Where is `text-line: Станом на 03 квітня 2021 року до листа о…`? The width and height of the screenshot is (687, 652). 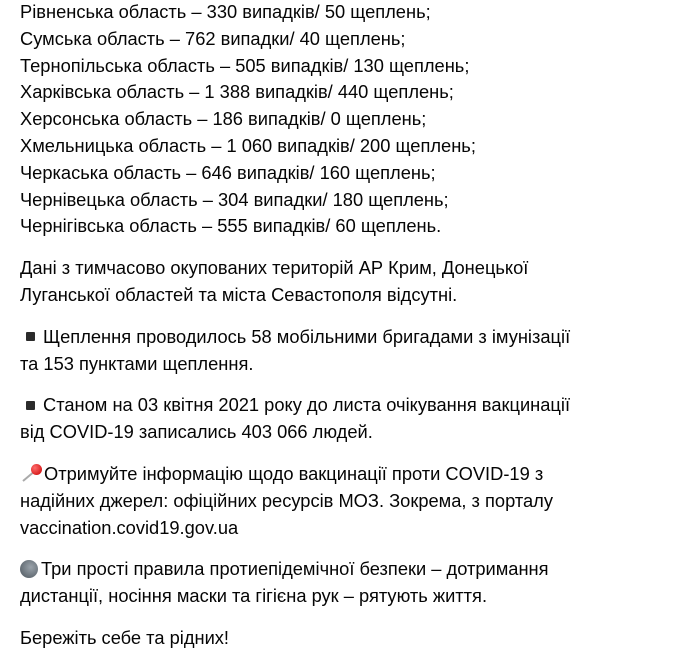
text-line: Станом на 03 квітня 2021 року до листа о… is located at coordinates (307, 405).